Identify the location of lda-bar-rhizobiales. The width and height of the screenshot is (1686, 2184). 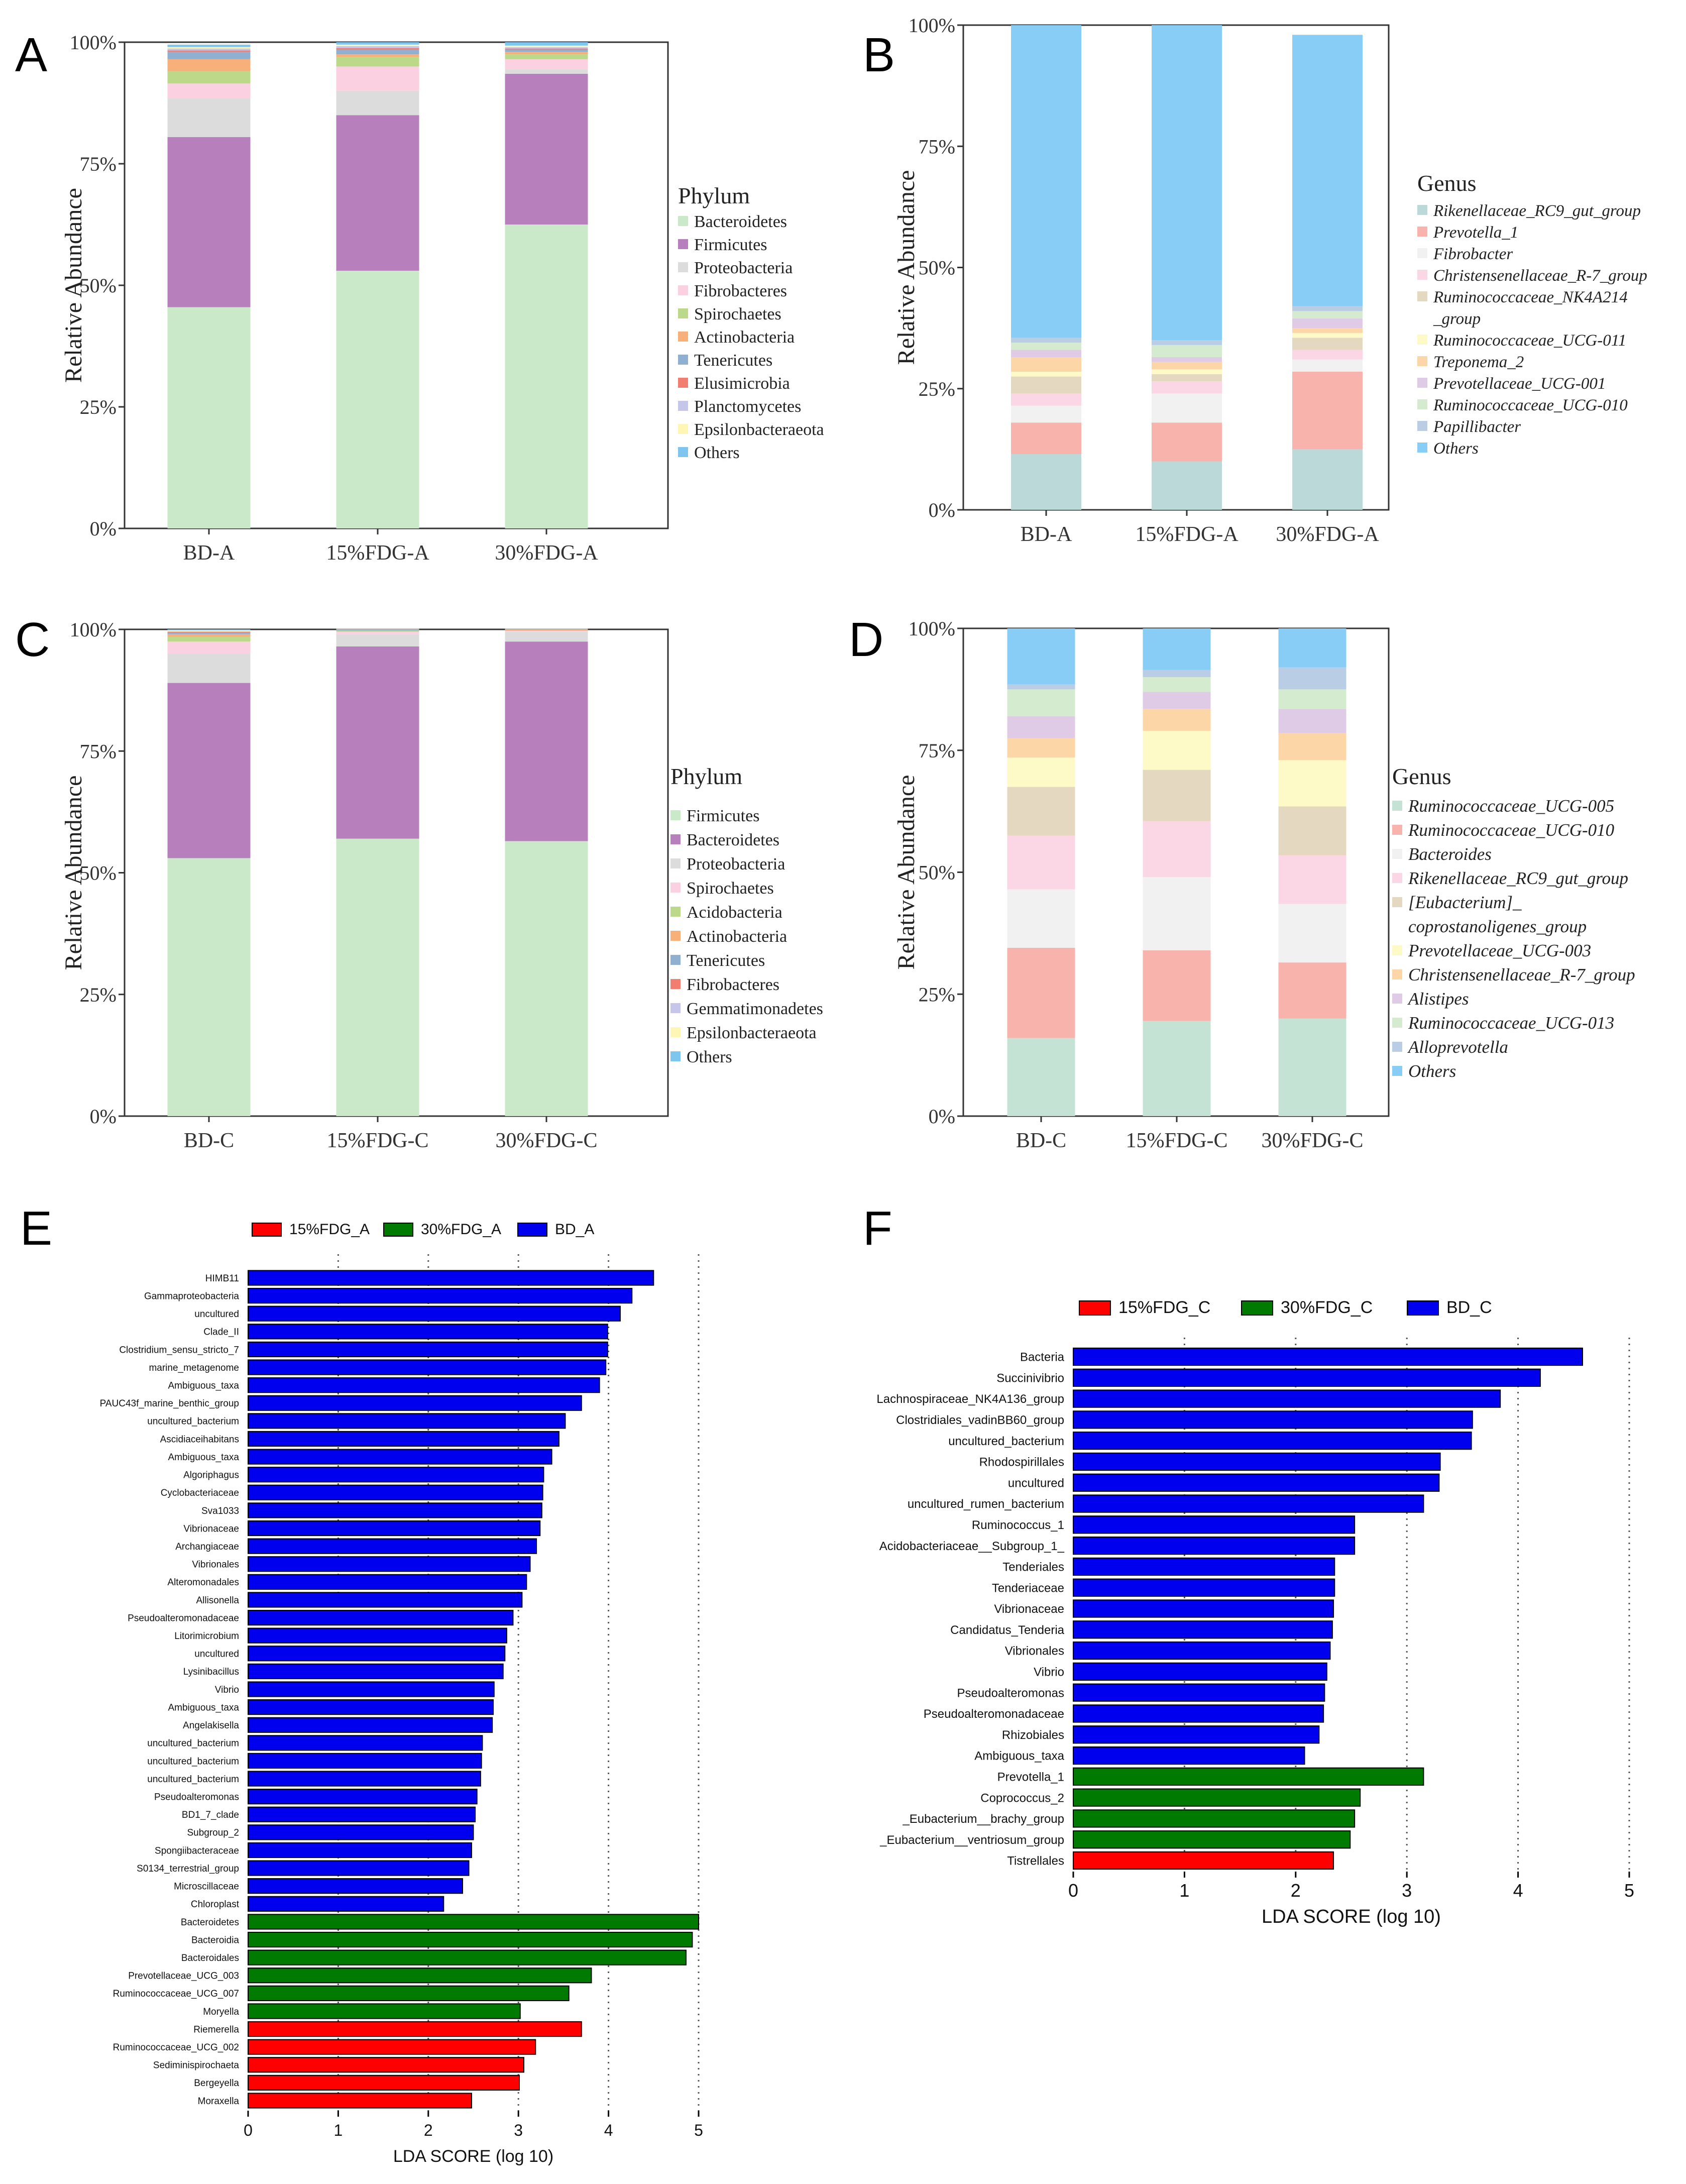
(1196, 1734).